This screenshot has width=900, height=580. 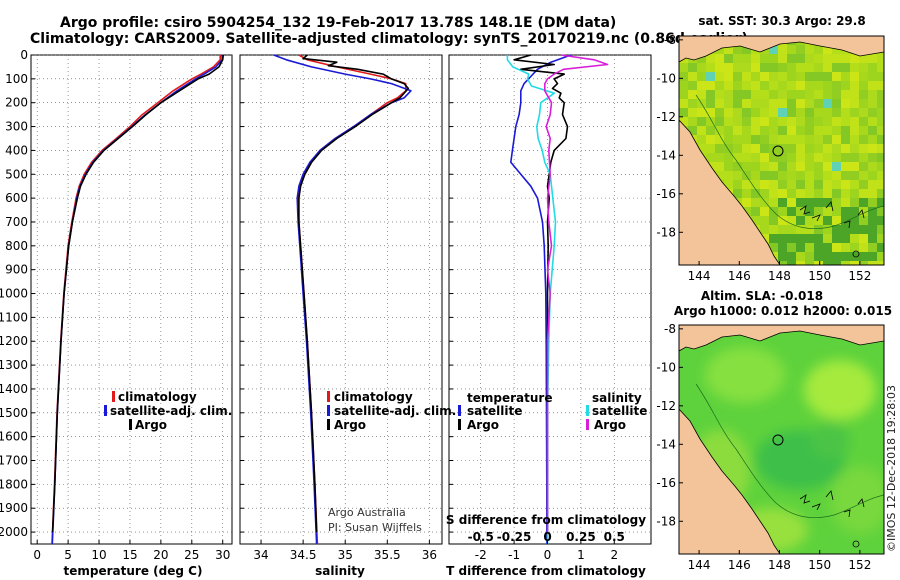 What do you see at coordinates (157, 397) in the screenshot?
I see `legend-climatology: climatology` at bounding box center [157, 397].